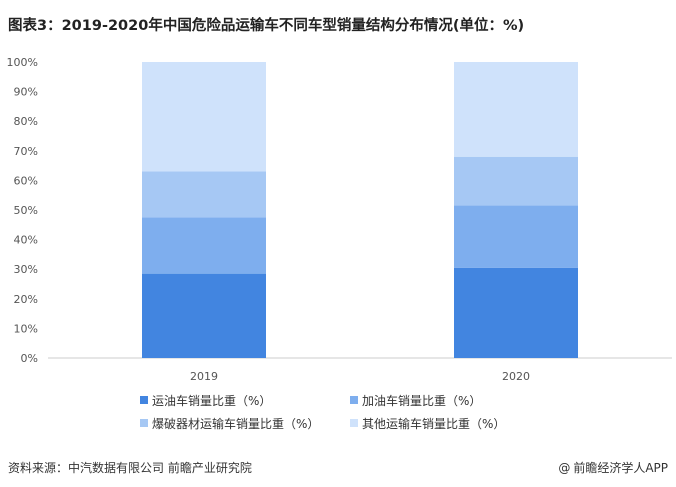  Describe the element at coordinates (516, 376) in the screenshot. I see `x-tick-label: 2020` at that location.